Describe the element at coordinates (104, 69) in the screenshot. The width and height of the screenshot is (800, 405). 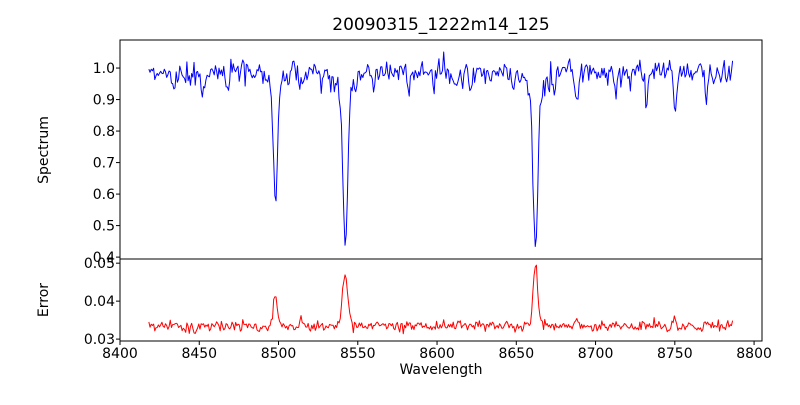
I see `spectrum-y-tick-label: 1.0` at that location.